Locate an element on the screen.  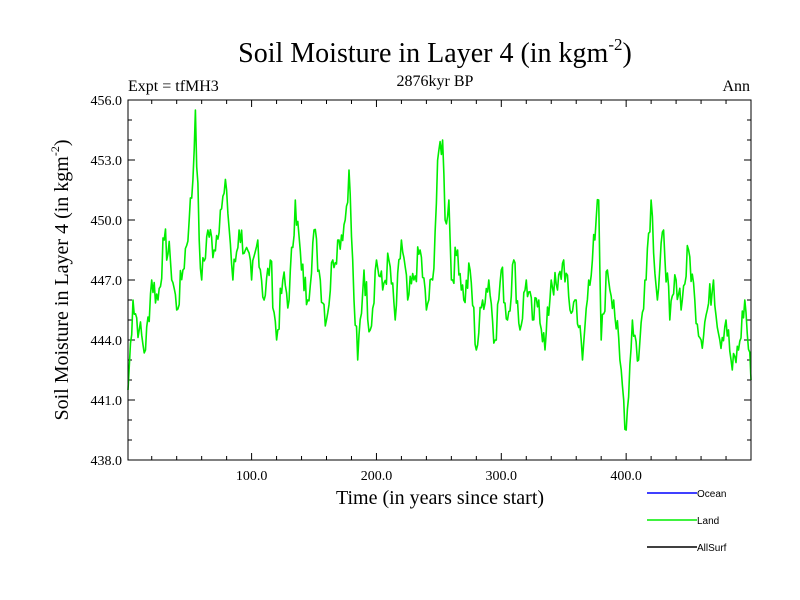
chart-subtitle: 2876kyr BP is located at coordinates (435, 81).